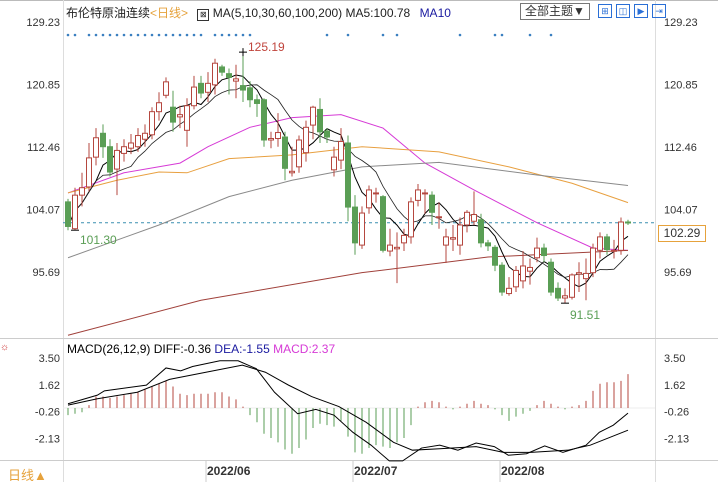  What do you see at coordinates (523, 471) in the screenshot?
I see `date-tick-label: 2022/08` at bounding box center [523, 471].